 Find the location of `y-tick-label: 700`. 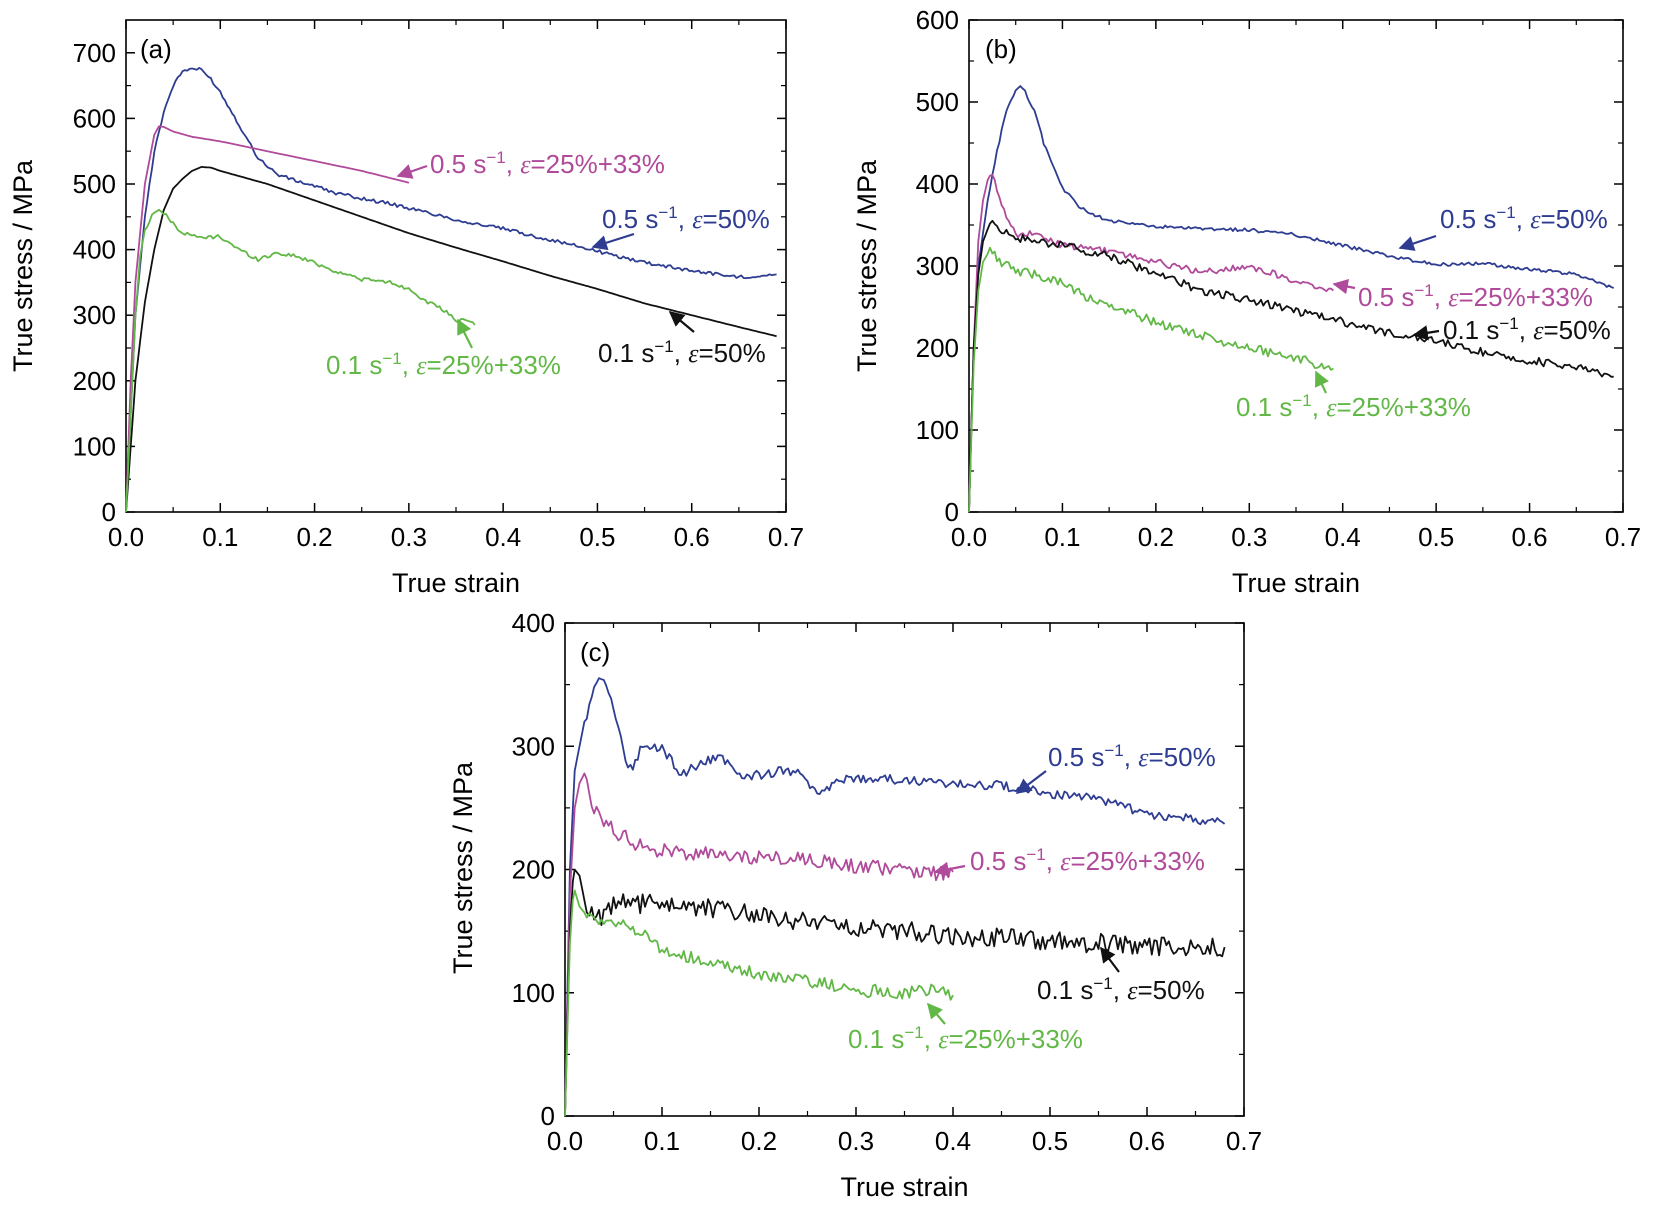

y-tick-label: 700 is located at coordinates (94, 53).